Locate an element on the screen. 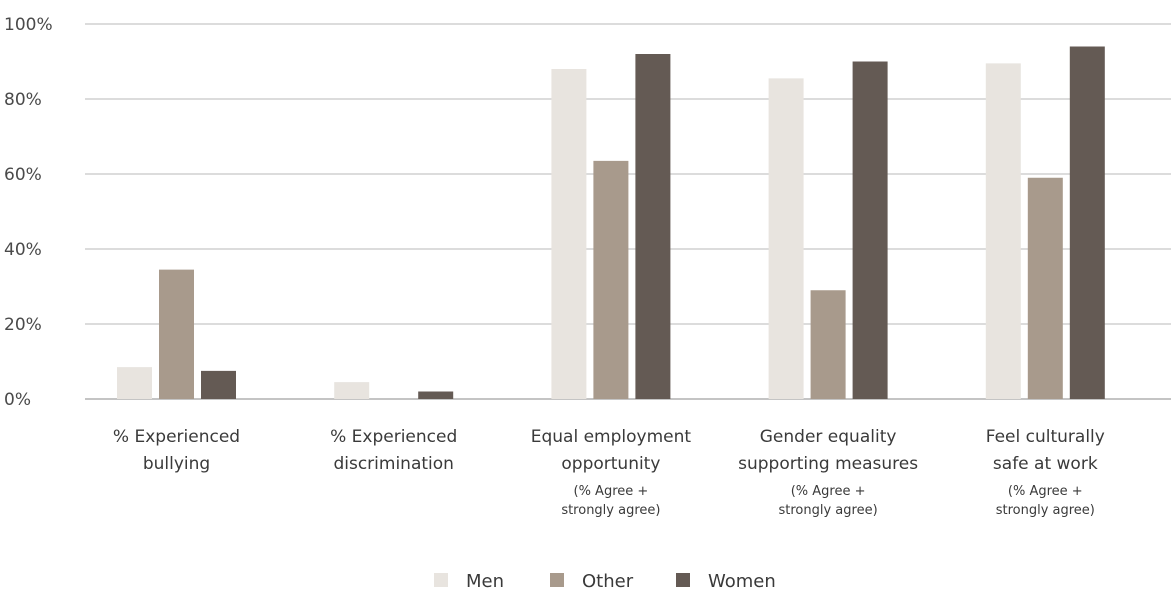 The height and width of the screenshot is (590, 1171). y-tick-label: 80% is located at coordinates (23, 100).